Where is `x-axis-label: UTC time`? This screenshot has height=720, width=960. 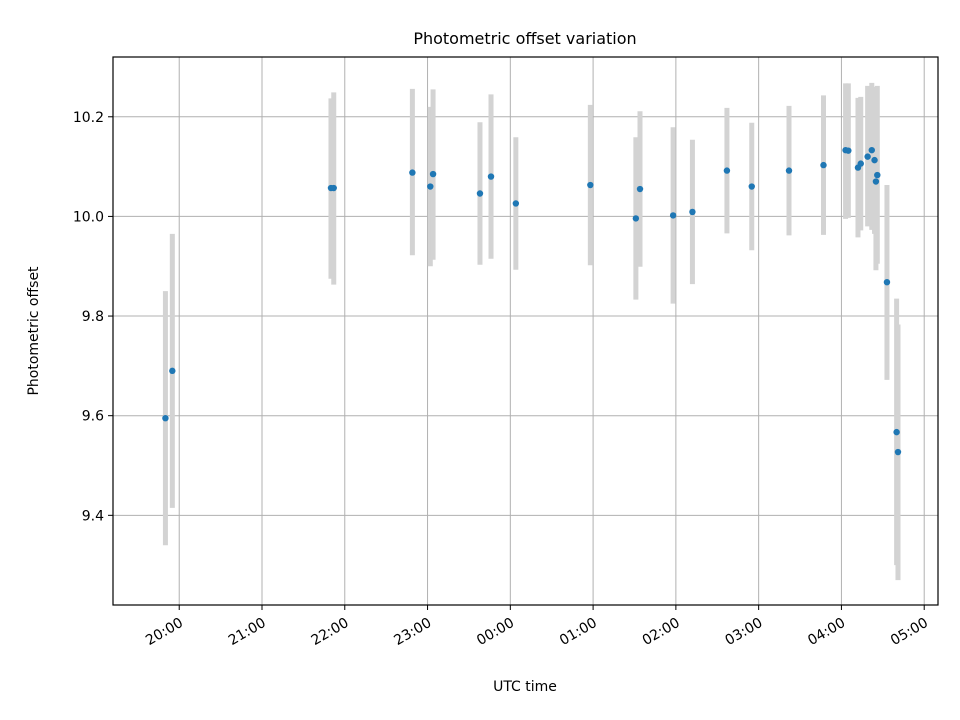
x-axis-label: UTC time is located at coordinates (525, 687).